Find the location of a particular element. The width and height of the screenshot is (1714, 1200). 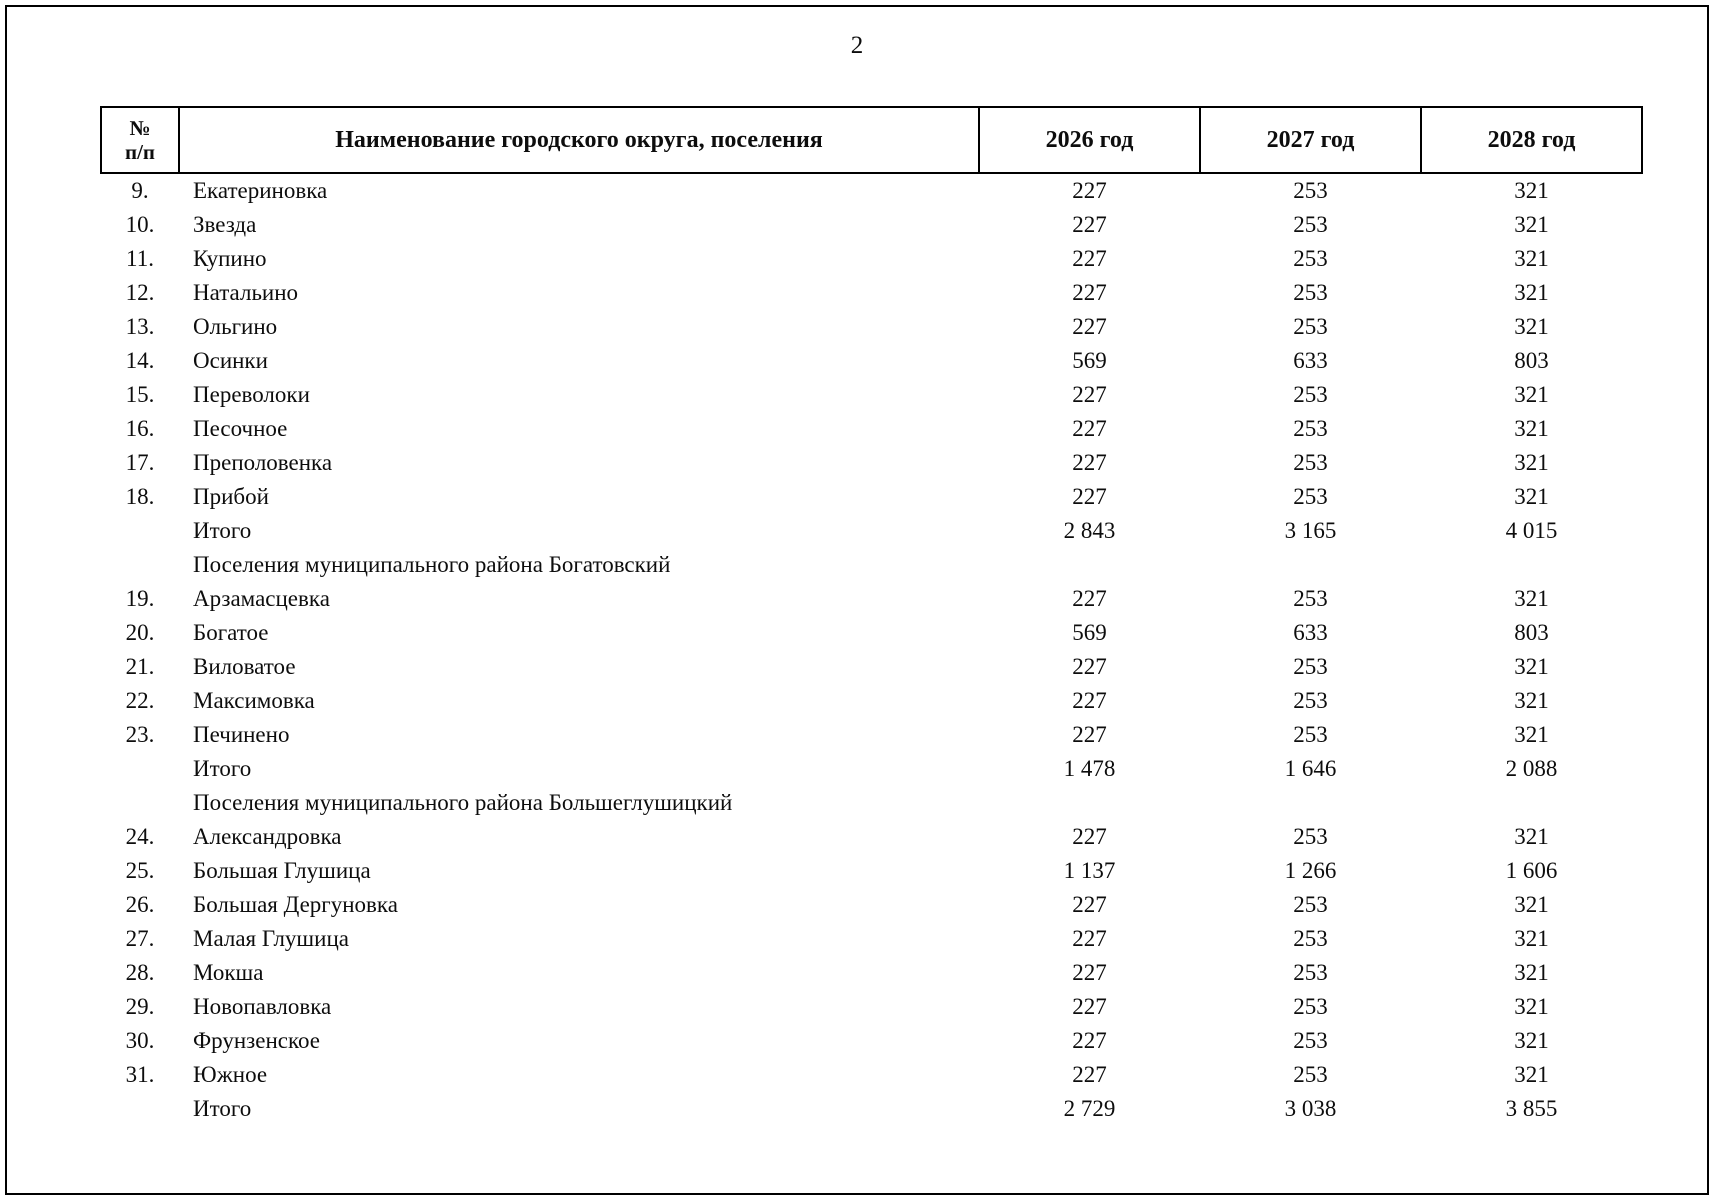

row-name: Александровка is located at coordinates (267, 836).